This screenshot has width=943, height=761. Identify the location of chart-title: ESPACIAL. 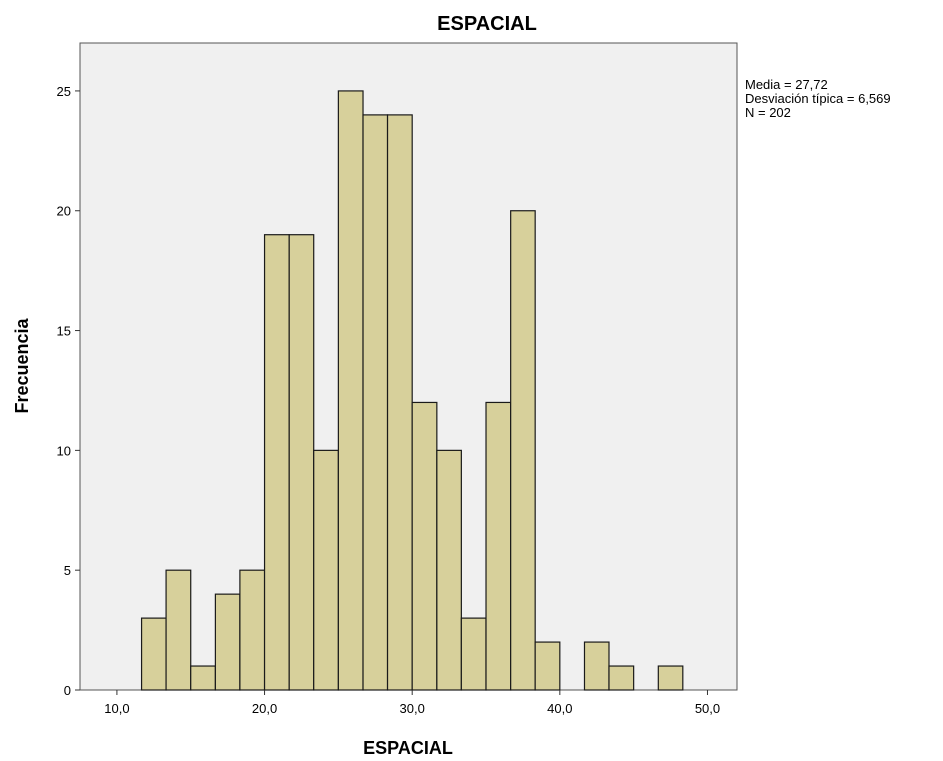
(487, 24).